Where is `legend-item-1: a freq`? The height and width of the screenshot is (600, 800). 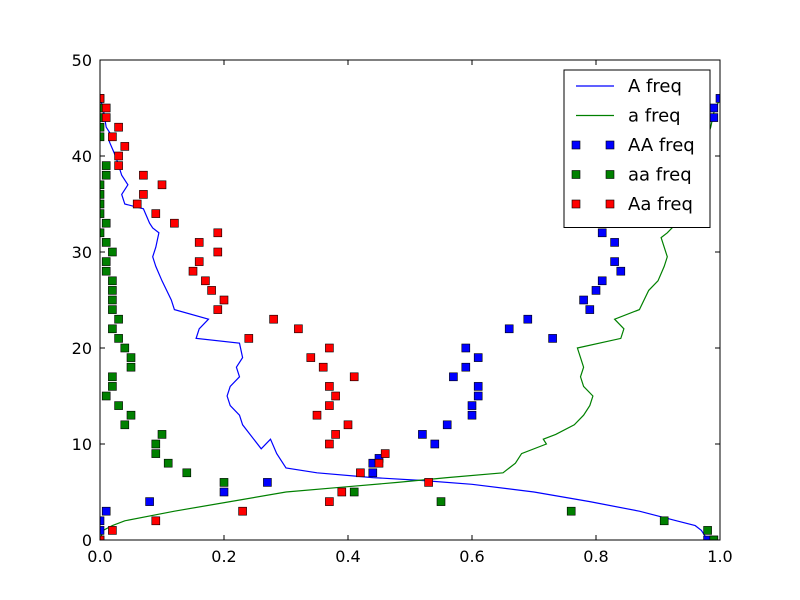 legend-item-1: a freq is located at coordinates (628, 116).